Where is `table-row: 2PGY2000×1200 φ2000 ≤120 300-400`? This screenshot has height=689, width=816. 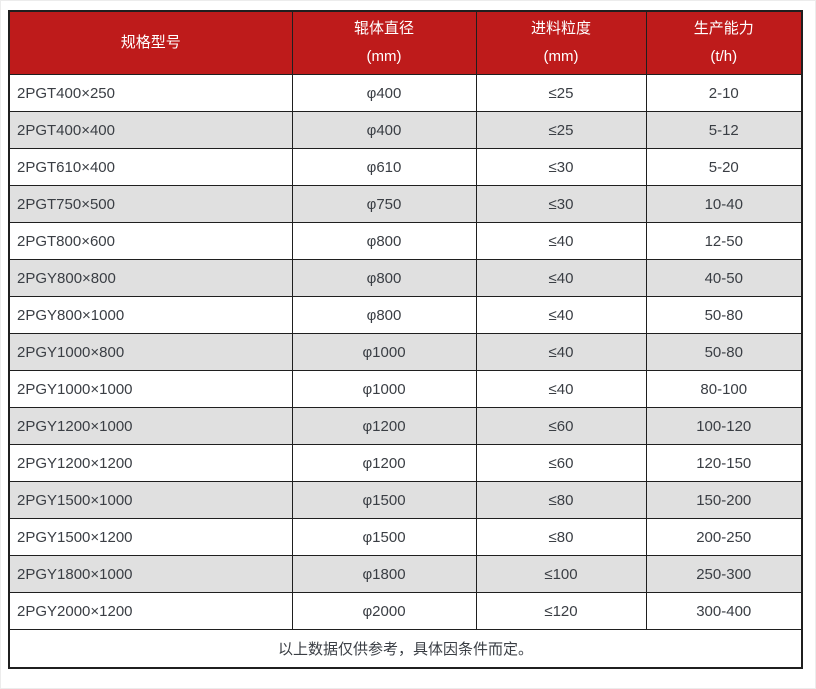
table-row: 2PGY2000×1200 φ2000 ≤120 300-400 is located at coordinates (405, 611).